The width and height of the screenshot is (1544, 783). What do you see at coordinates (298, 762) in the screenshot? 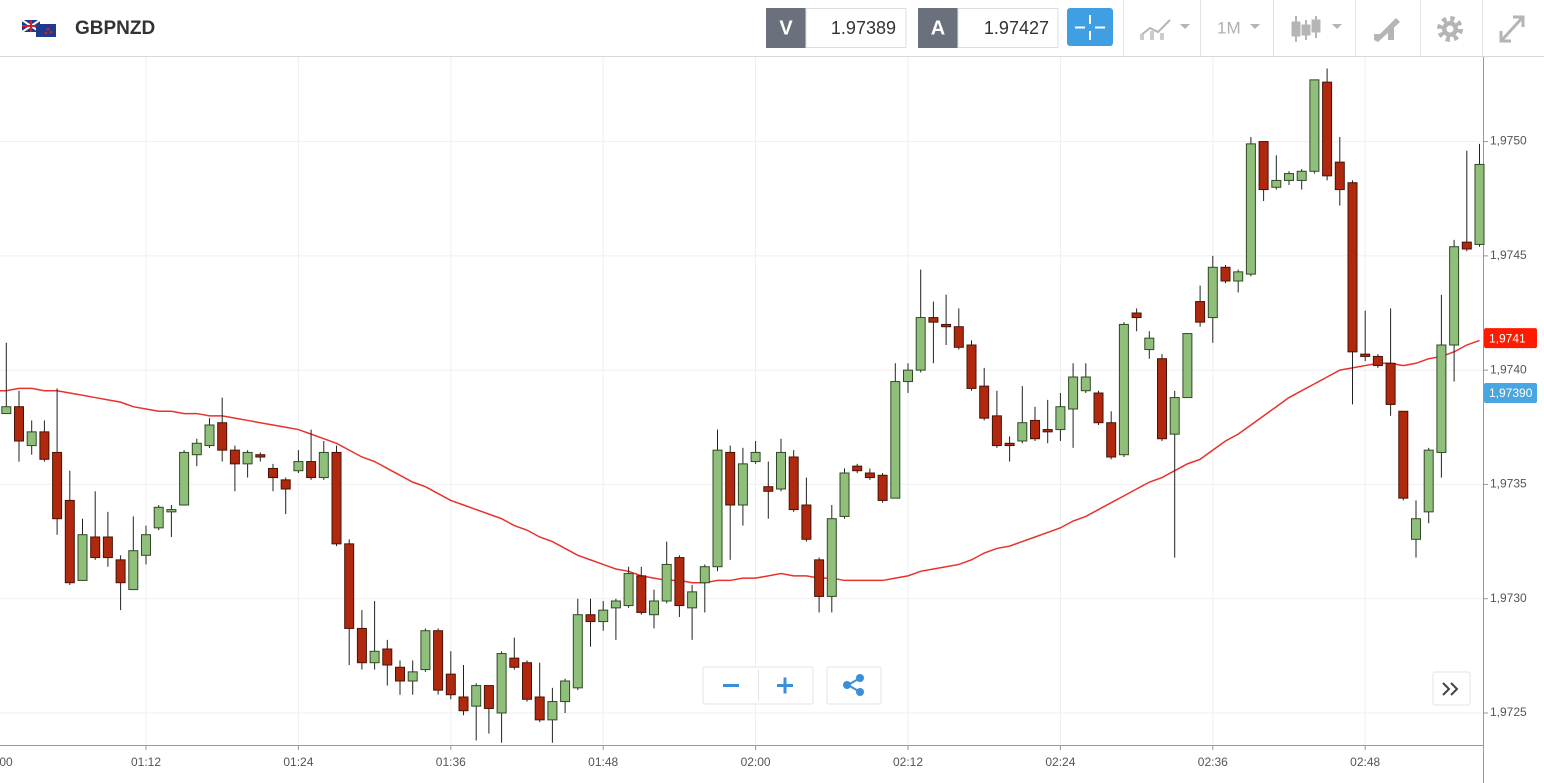
I see `x-tick-label: 01:24` at bounding box center [298, 762].